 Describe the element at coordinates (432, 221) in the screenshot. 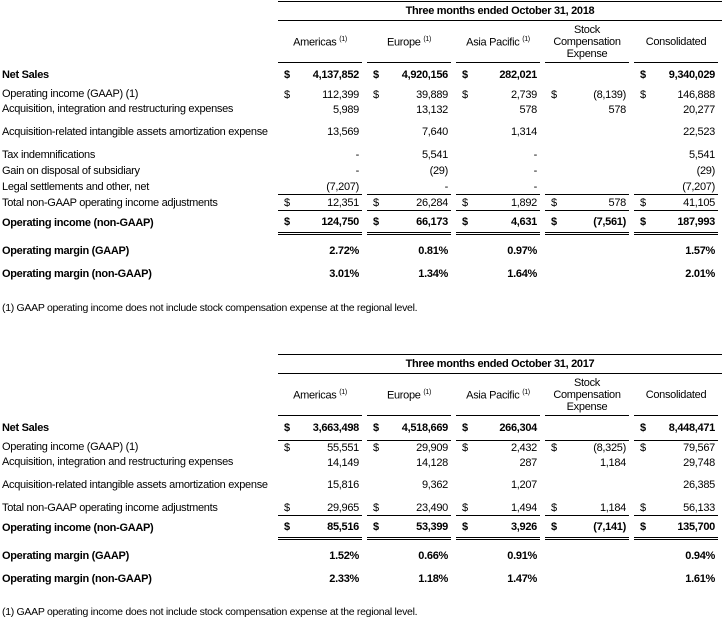

I see `value: 66,173` at that location.